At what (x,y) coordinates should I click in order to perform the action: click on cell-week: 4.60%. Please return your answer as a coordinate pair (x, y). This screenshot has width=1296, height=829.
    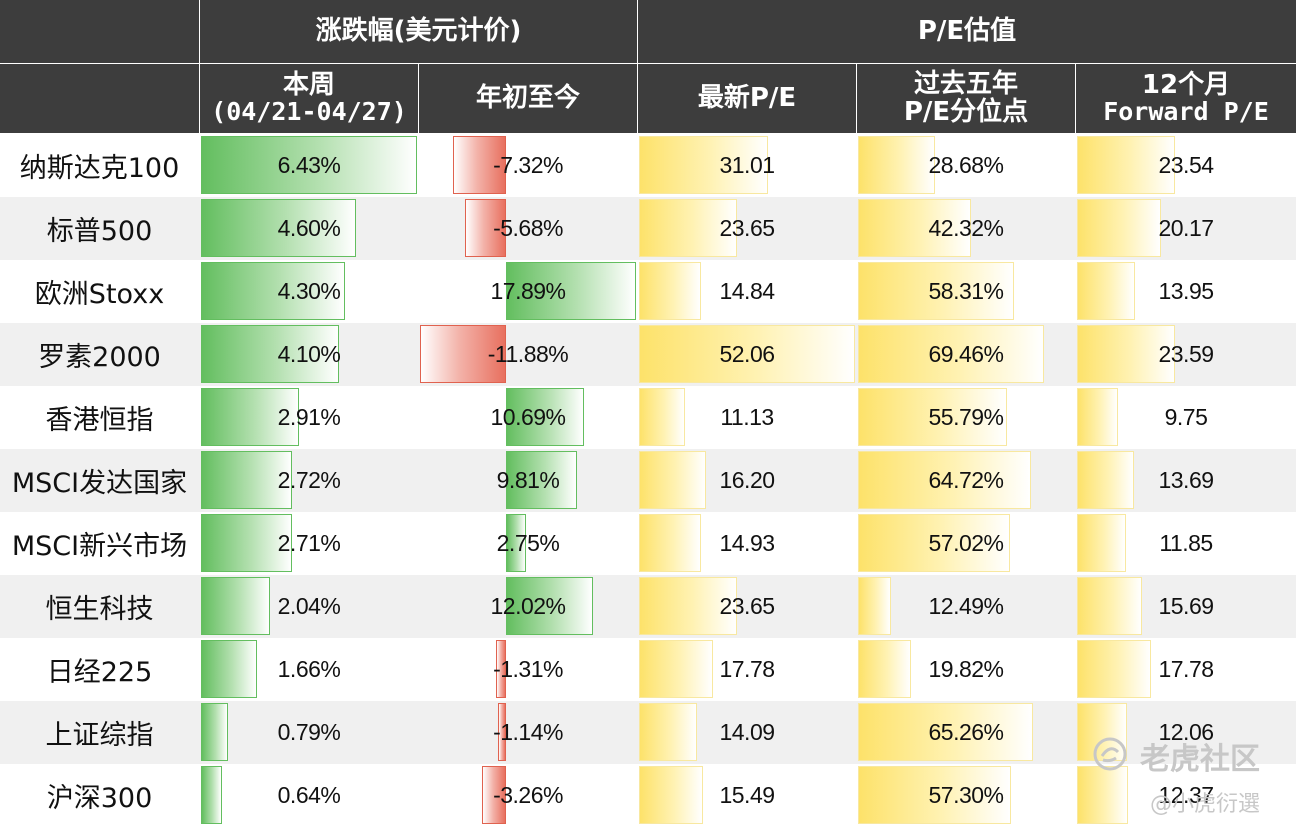
    Looking at the image, I should click on (309, 228).